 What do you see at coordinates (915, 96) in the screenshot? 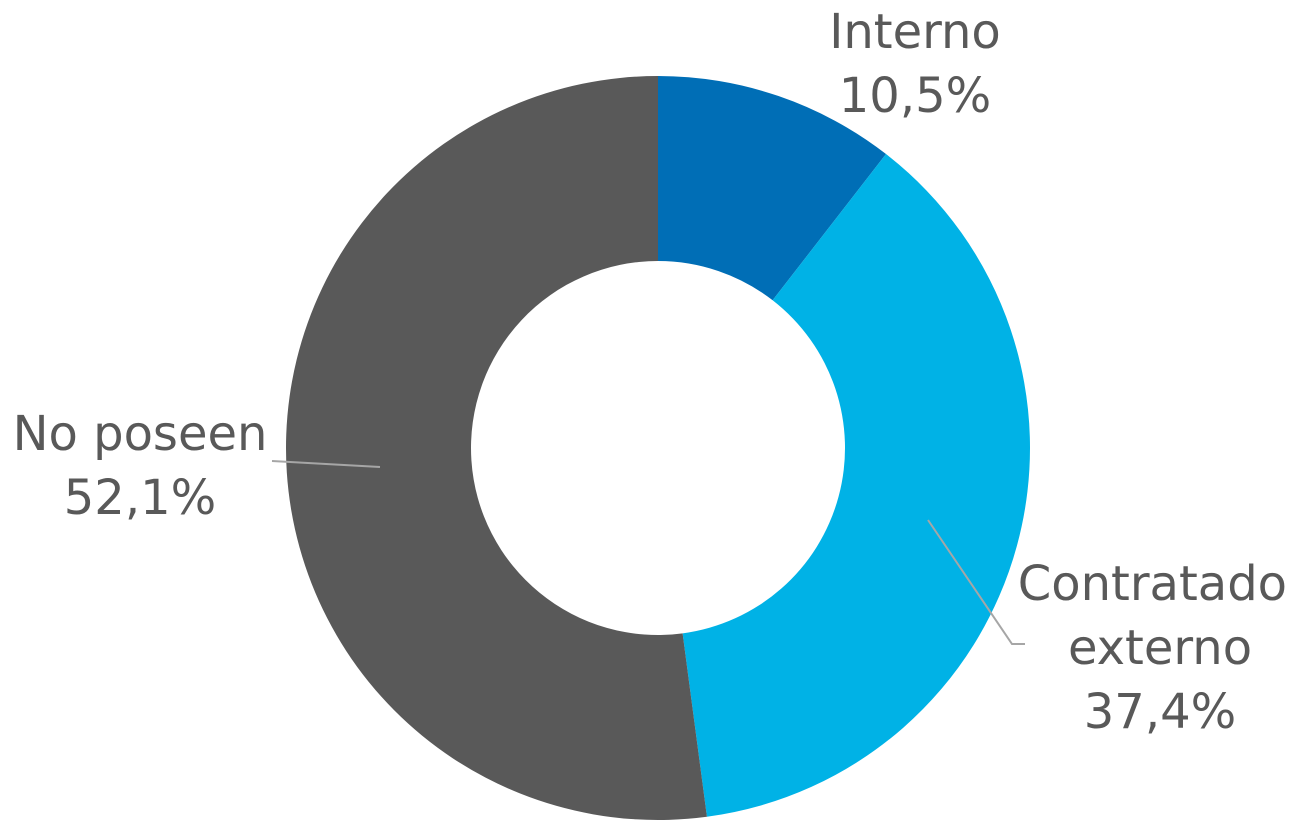
I see `slice-value-interno: 10,5%` at bounding box center [915, 96].